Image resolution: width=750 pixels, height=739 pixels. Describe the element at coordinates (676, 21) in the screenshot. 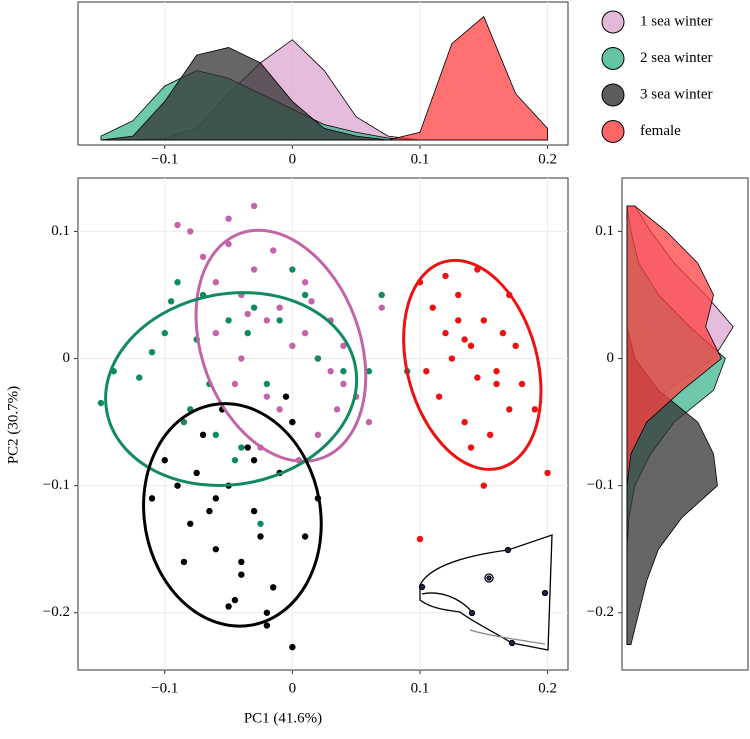

I see `legend-label: 1 sea winter` at that location.